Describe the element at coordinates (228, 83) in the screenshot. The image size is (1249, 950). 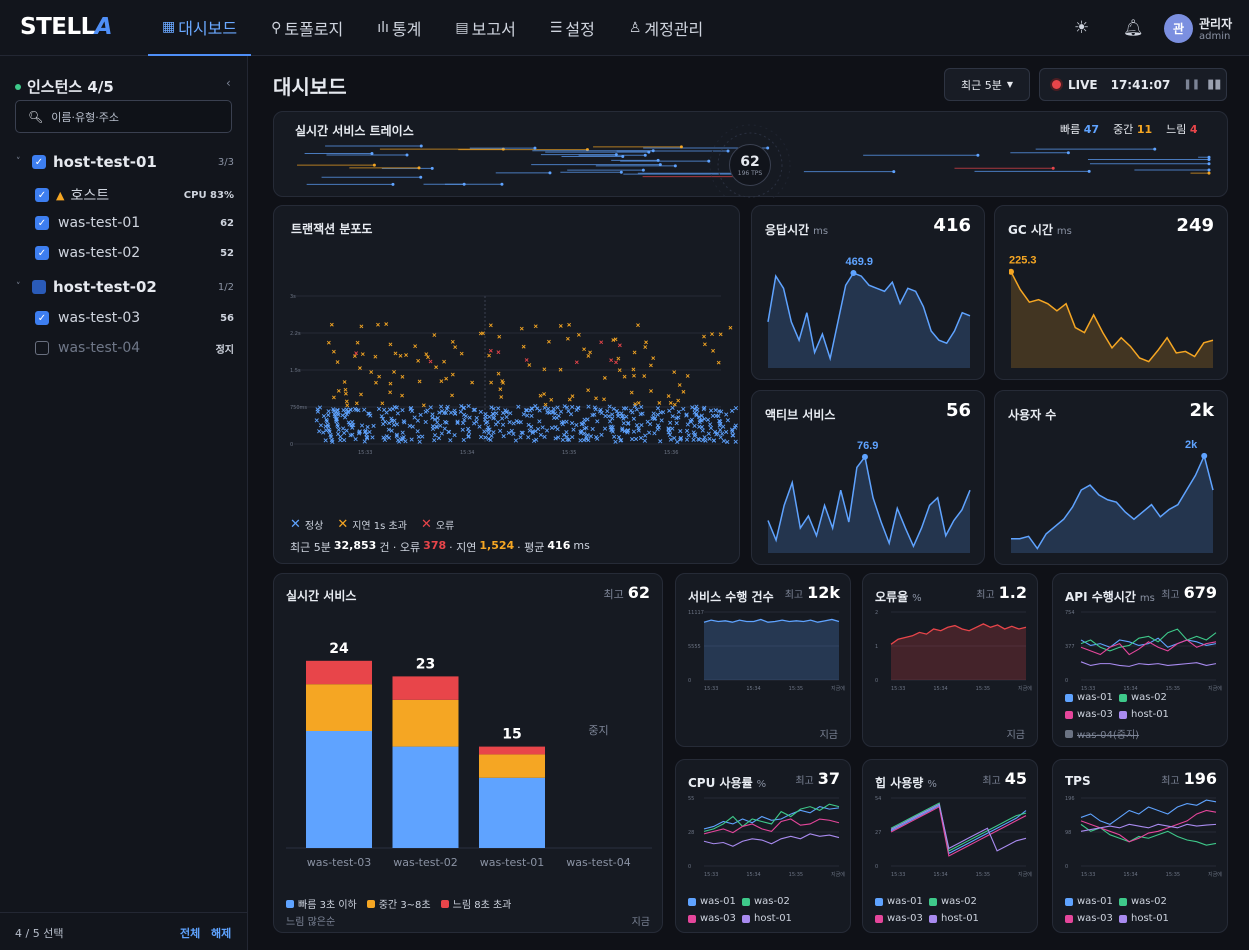
I see `collapse-icon: ‹` at that location.